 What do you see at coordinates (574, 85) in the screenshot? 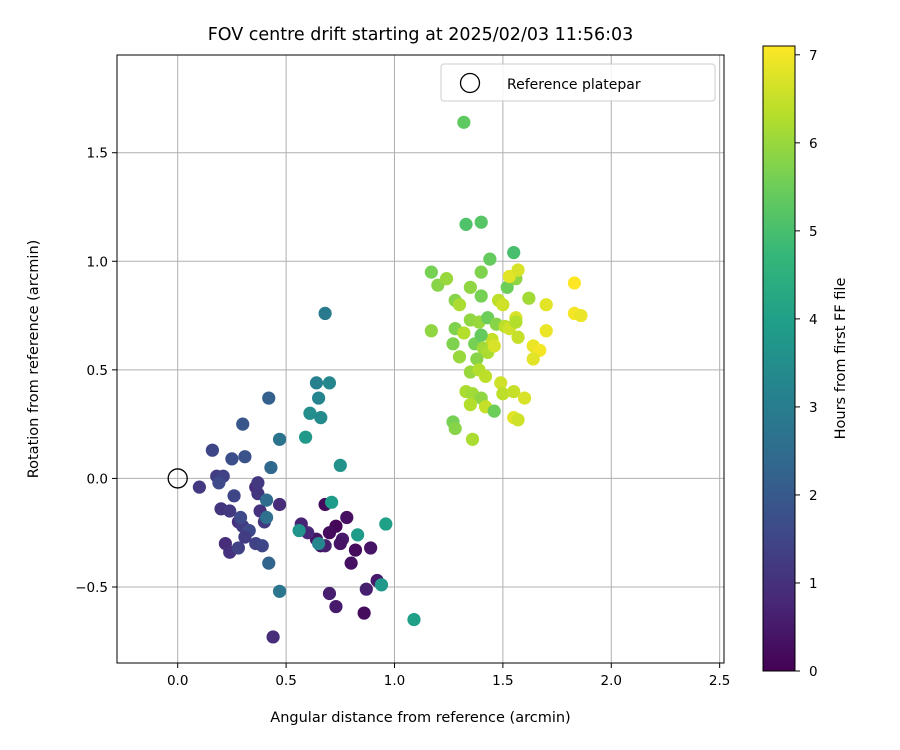
I see `legend-label-reference-platepar: Reference platepar` at bounding box center [574, 85].